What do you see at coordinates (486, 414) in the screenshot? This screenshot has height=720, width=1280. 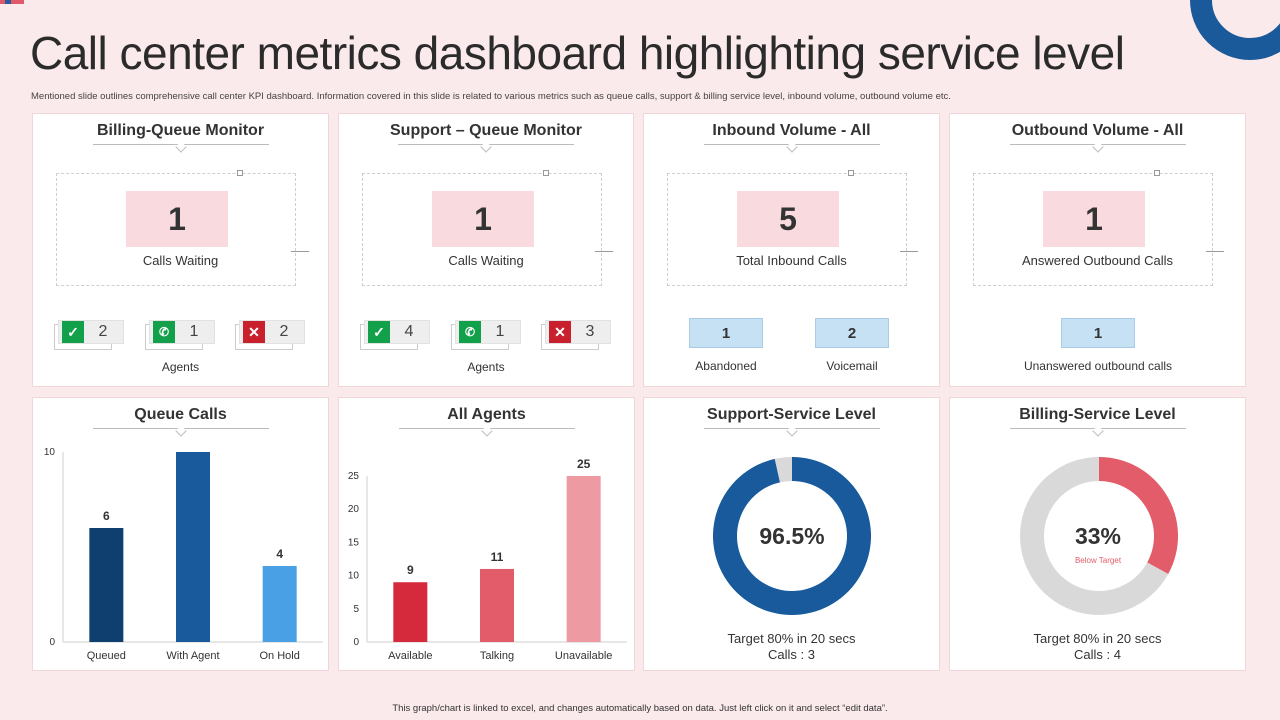 I see `card-title: All Agents` at bounding box center [486, 414].